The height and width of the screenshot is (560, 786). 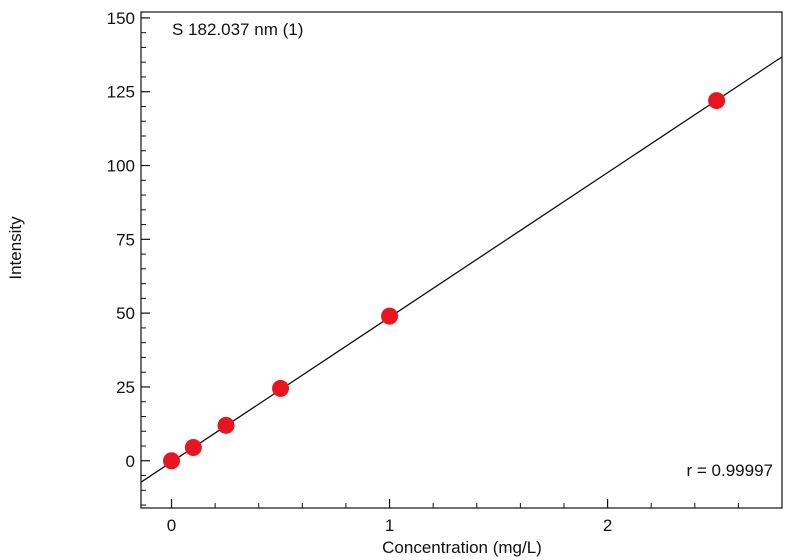 I want to click on y-tick-label: 25, so click(x=125, y=387).